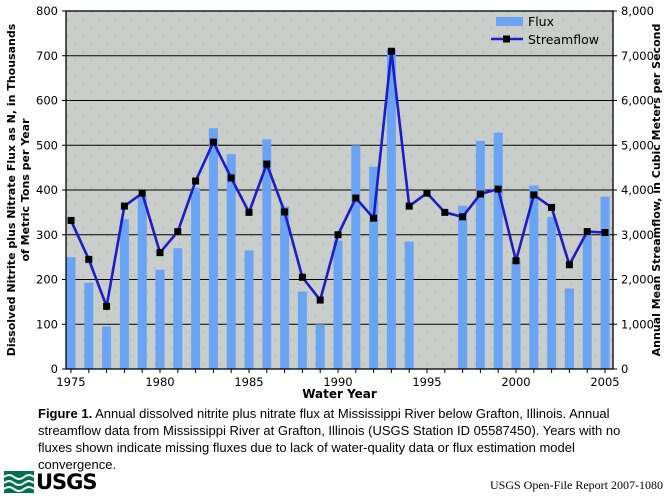 This screenshot has width=669, height=498. I want to click on streamflow-marker-1984, so click(231, 178).